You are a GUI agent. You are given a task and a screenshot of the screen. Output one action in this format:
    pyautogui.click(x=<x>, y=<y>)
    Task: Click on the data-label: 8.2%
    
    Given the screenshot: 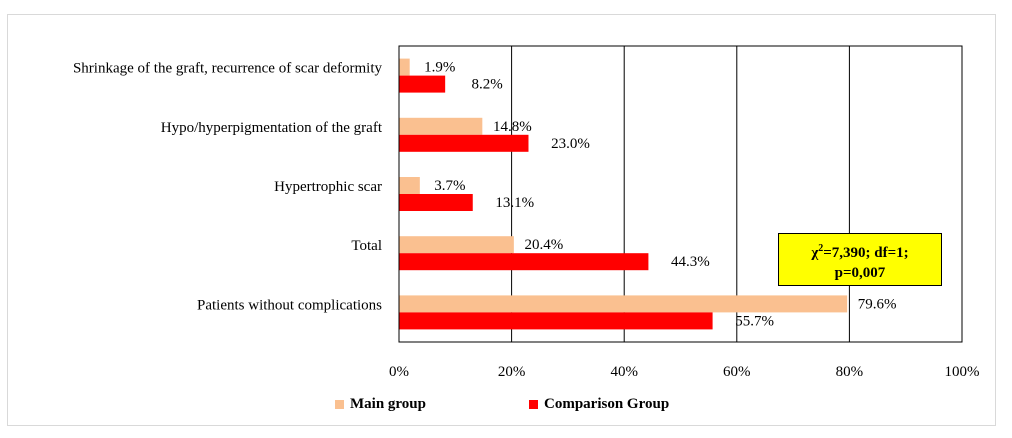 What is the action you would take?
    pyautogui.click(x=487, y=85)
    